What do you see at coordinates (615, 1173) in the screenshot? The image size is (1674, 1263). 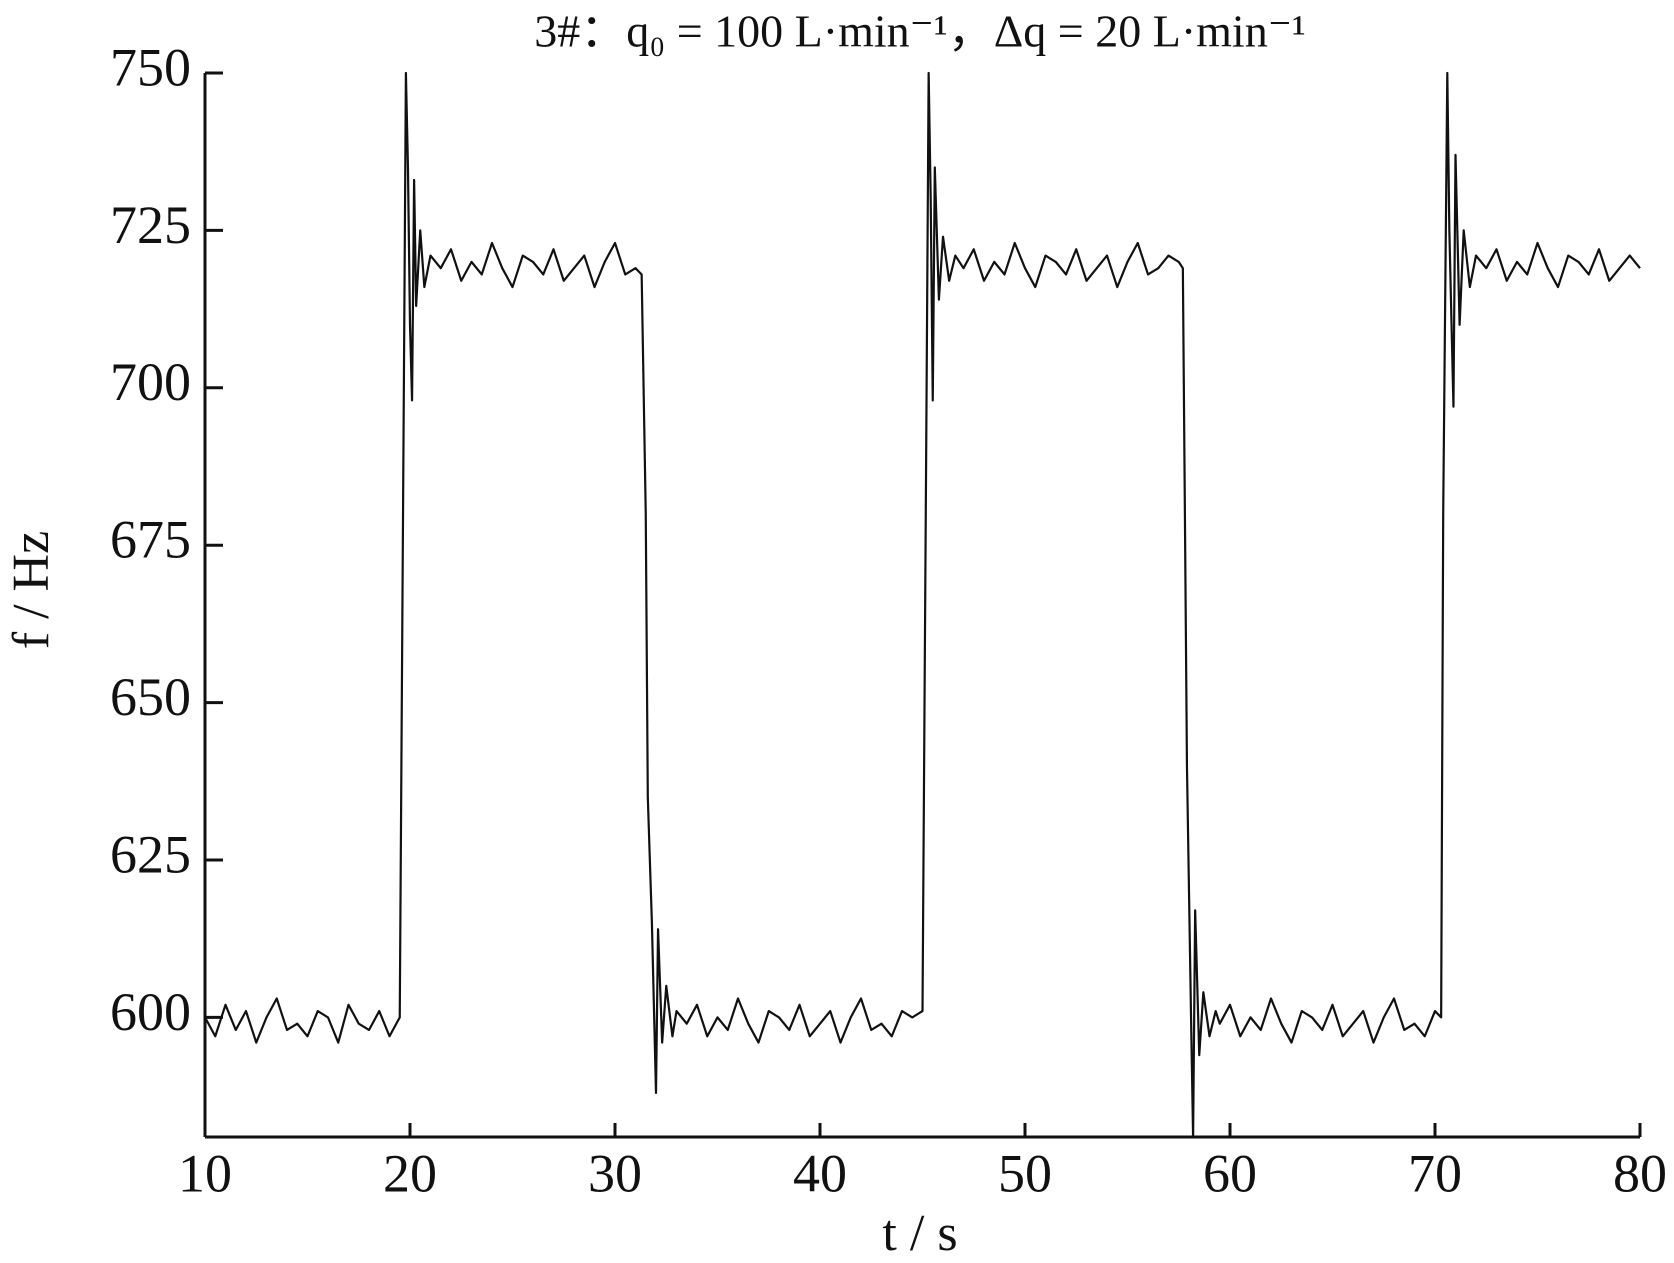 I see `x-tick-label: 30` at bounding box center [615, 1173].